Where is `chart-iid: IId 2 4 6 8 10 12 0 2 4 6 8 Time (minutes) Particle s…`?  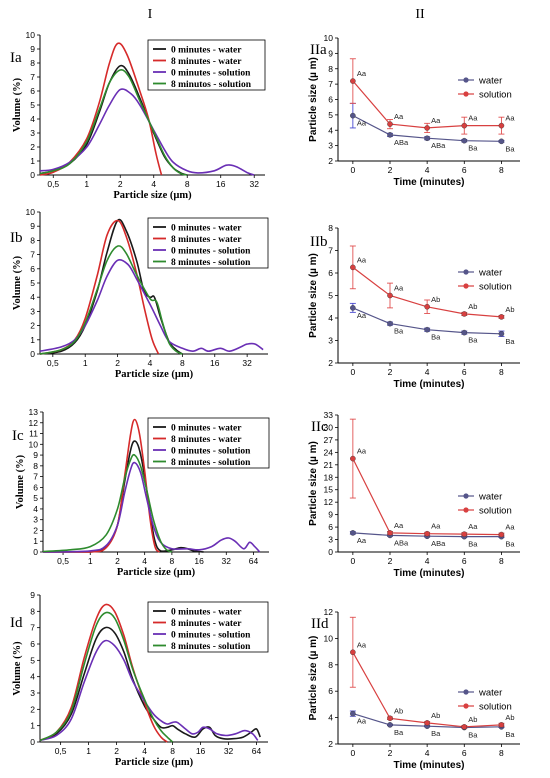 chart-iid: IId 2 4 6 8 10 12 0 2 4 6 8 Time (minutes) Particle s… is located at coordinates (414, 689).